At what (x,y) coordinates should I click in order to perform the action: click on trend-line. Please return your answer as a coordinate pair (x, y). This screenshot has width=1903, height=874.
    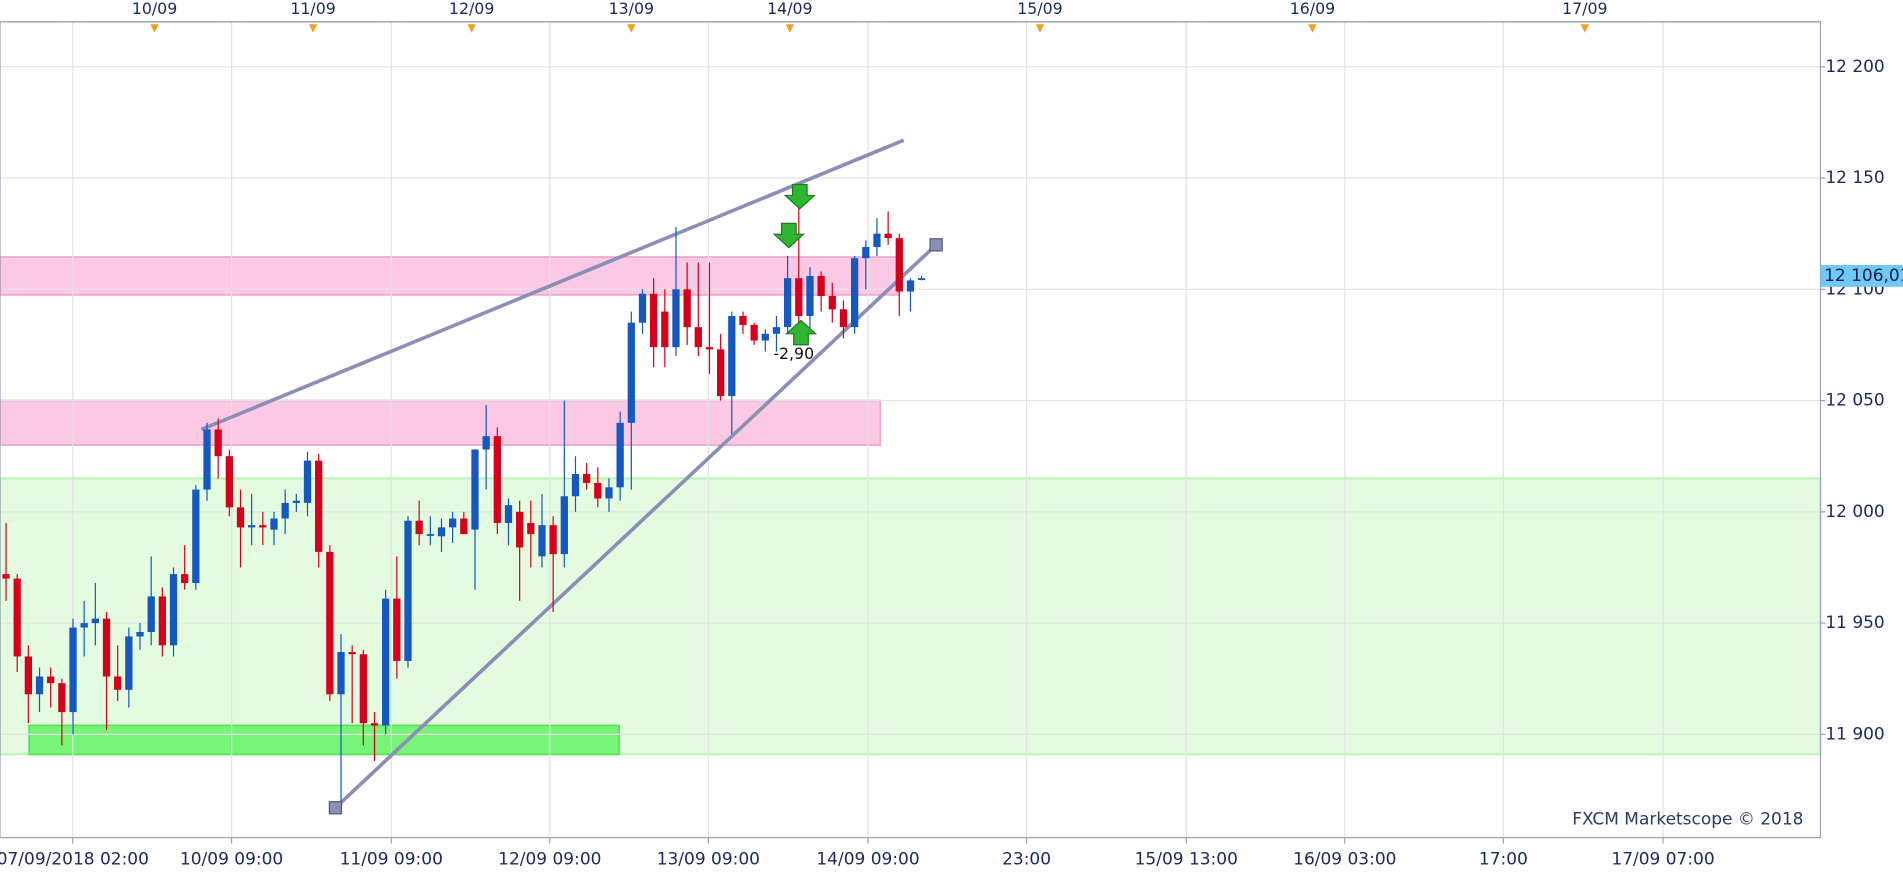
    Looking at the image, I should click on (552, 285).